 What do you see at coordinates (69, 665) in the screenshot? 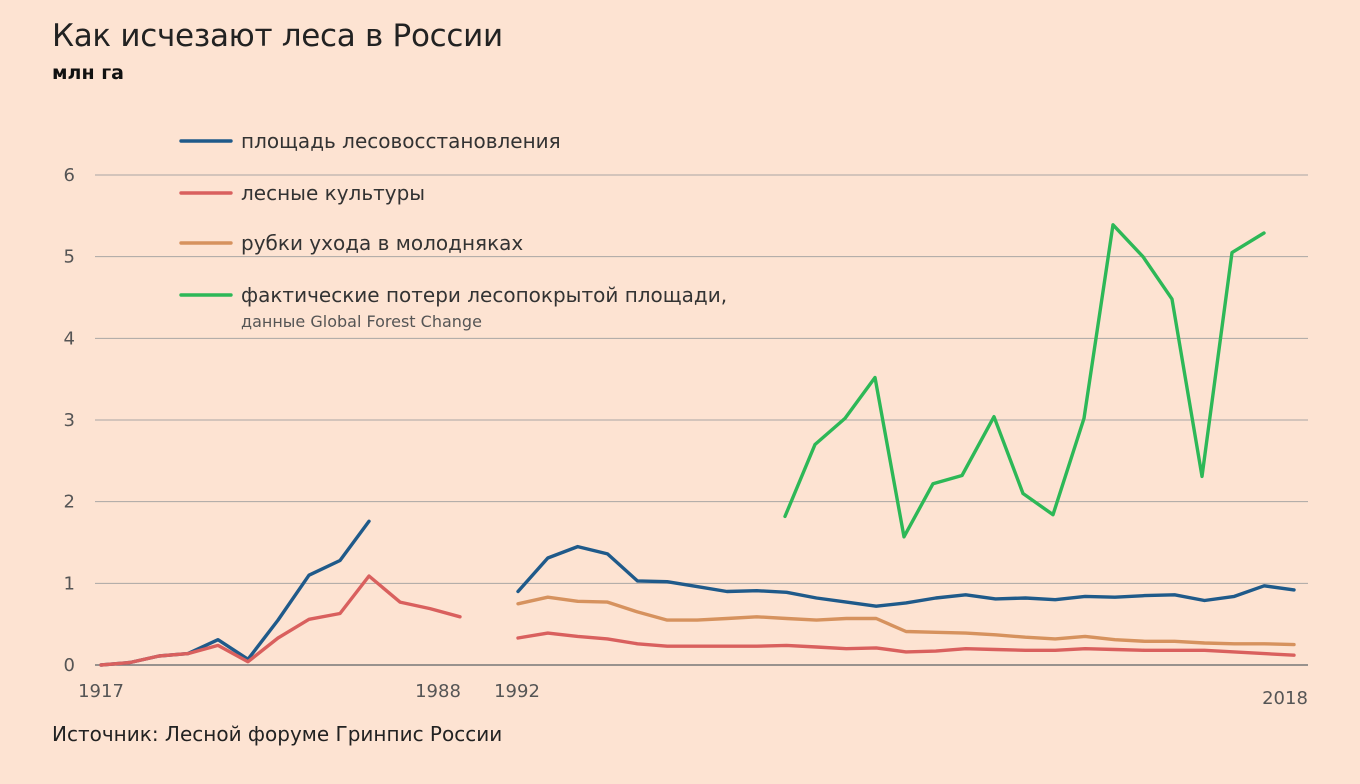
I see `y-tick-label: 0` at bounding box center [69, 665].